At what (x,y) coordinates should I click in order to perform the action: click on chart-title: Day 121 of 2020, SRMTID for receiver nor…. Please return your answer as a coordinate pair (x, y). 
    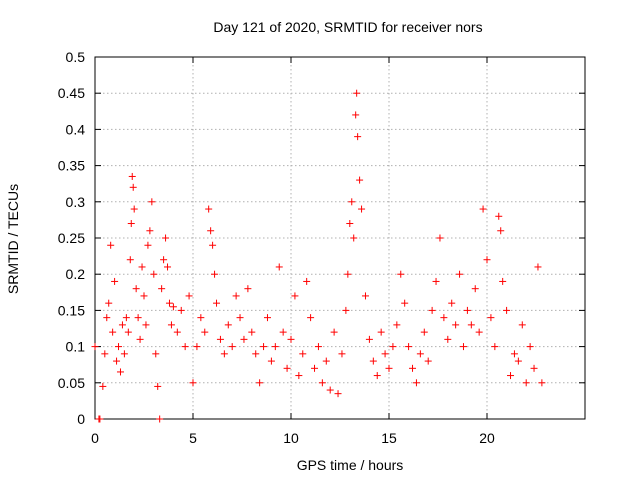
    Looking at the image, I should click on (347, 27).